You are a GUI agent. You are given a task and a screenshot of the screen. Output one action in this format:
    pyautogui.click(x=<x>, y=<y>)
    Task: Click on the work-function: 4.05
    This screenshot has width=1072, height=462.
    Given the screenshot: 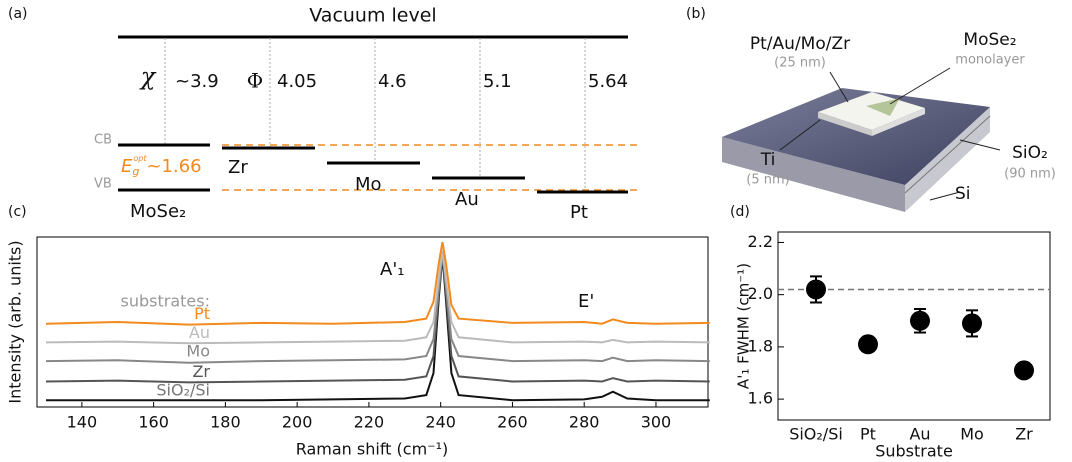 What is the action you would take?
    pyautogui.click(x=297, y=81)
    